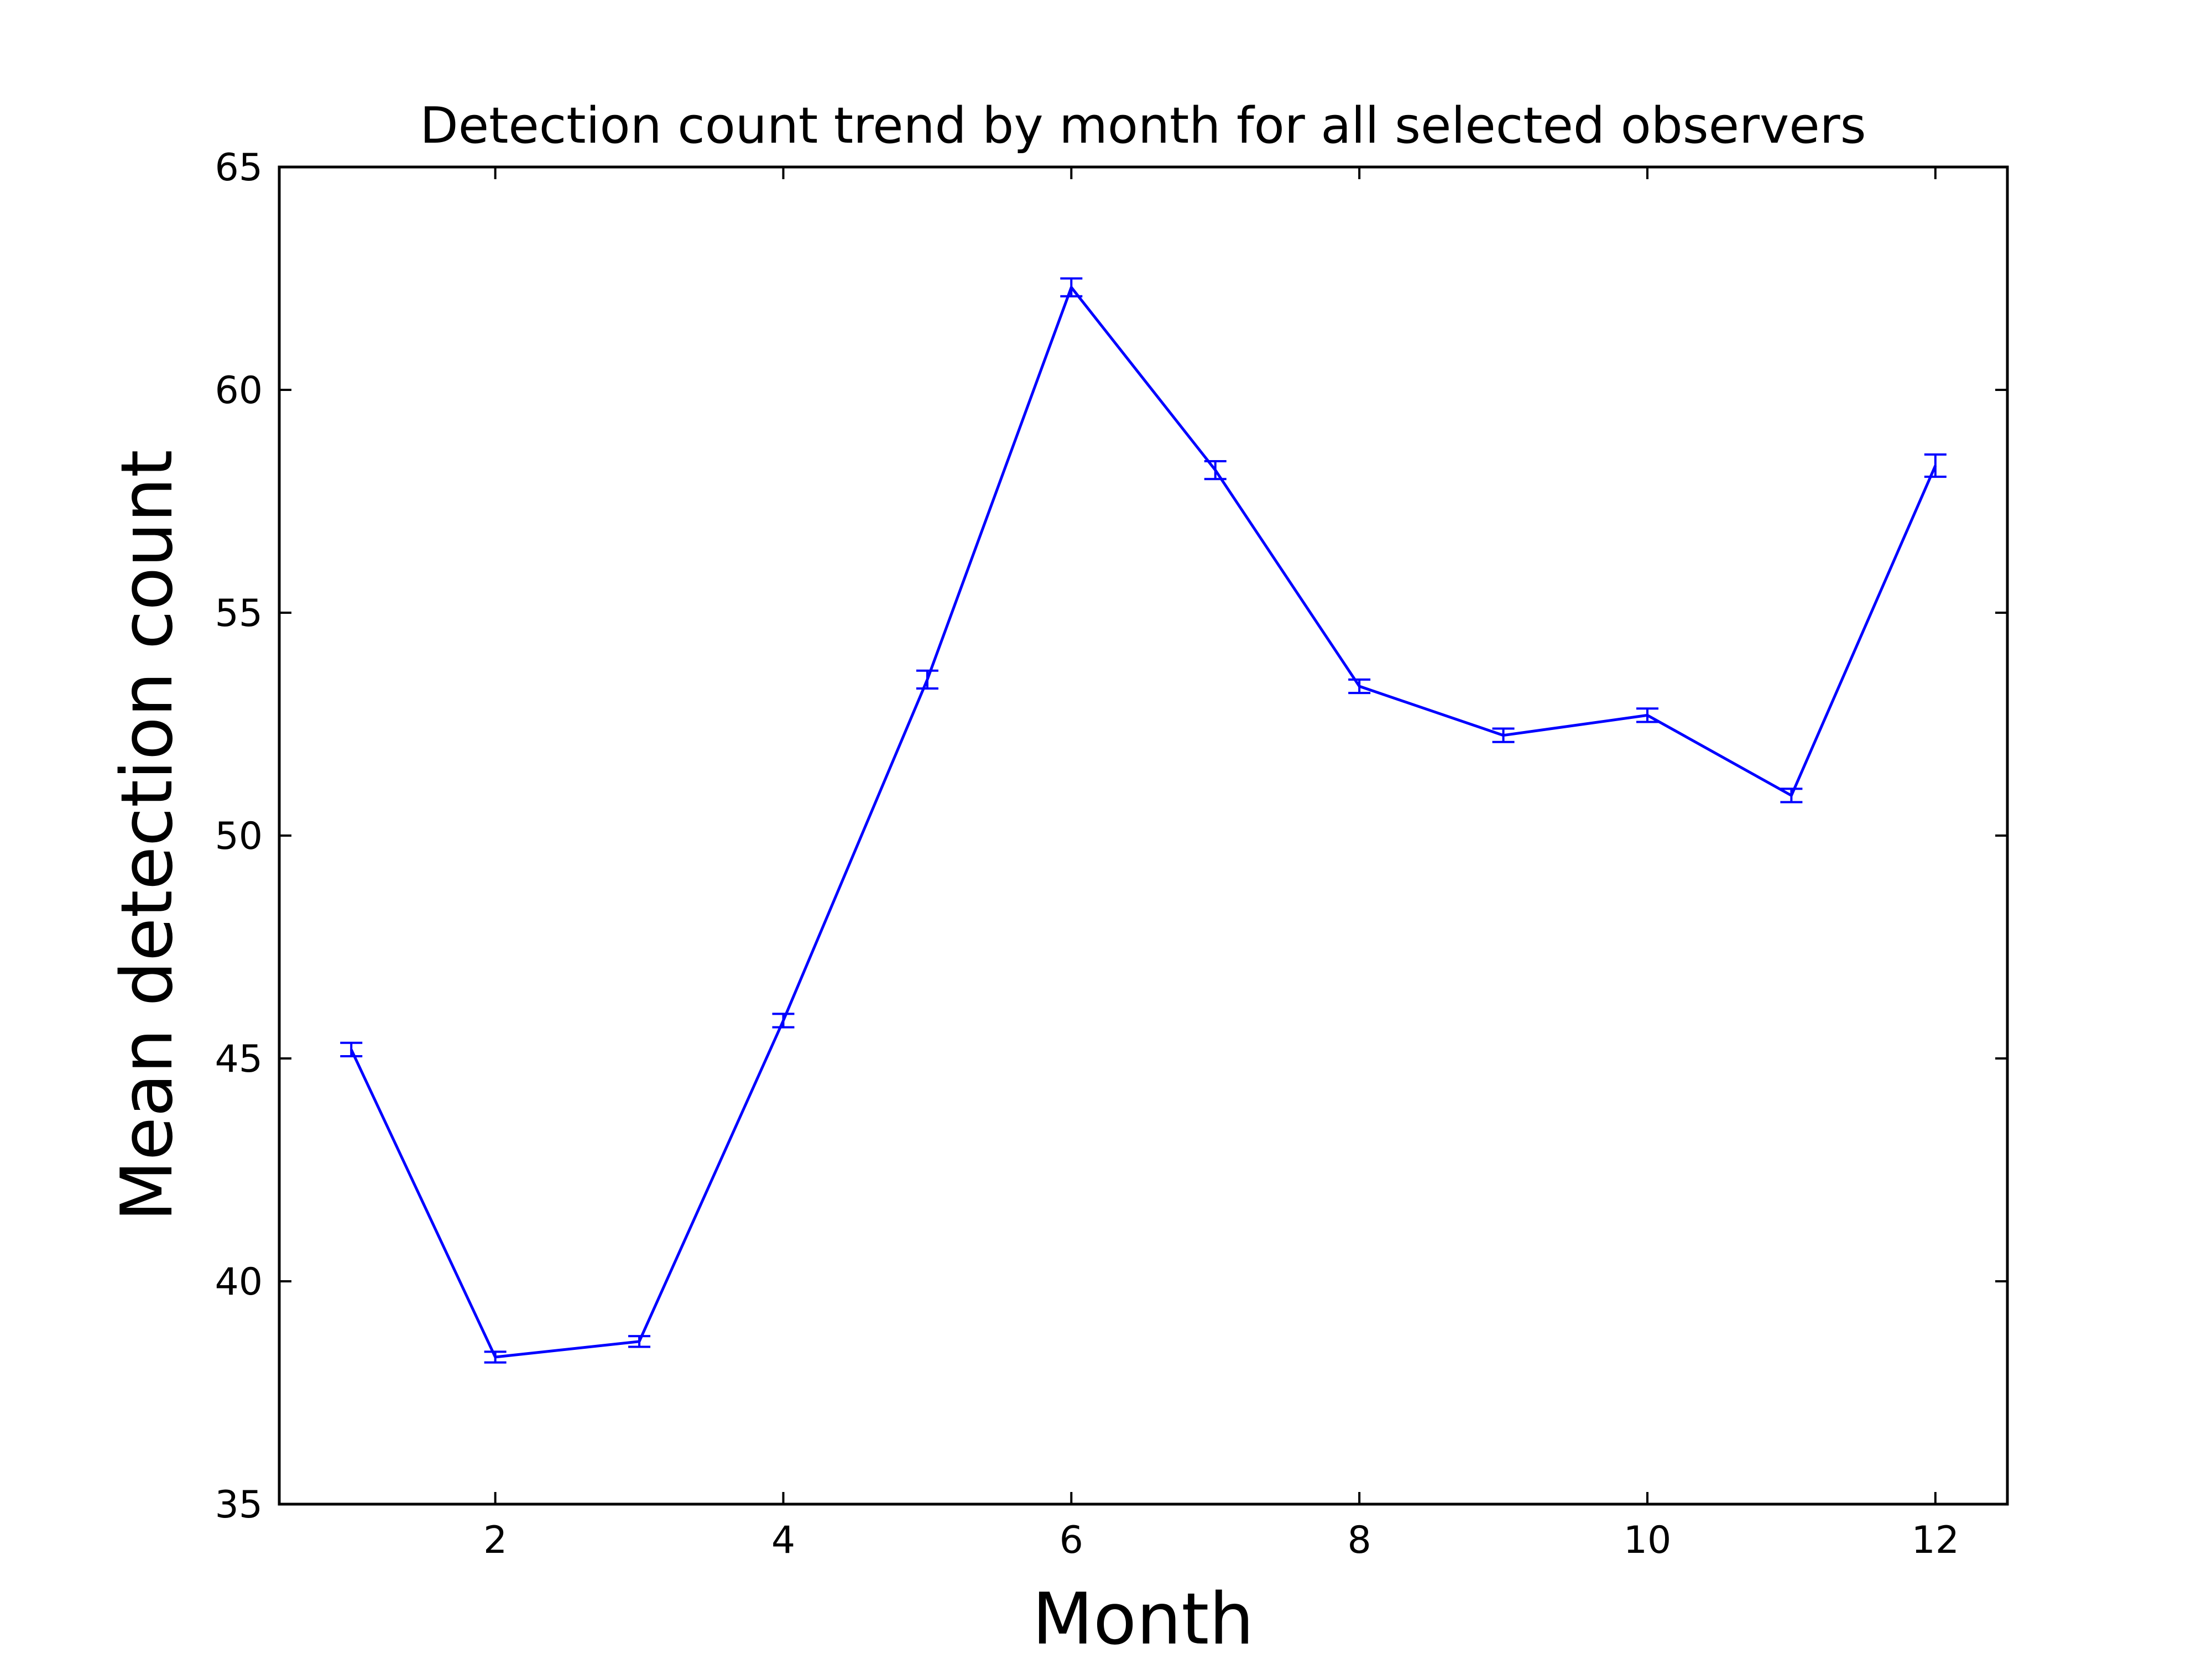  I want to click on y-tick-label: 40, so click(239, 1282).